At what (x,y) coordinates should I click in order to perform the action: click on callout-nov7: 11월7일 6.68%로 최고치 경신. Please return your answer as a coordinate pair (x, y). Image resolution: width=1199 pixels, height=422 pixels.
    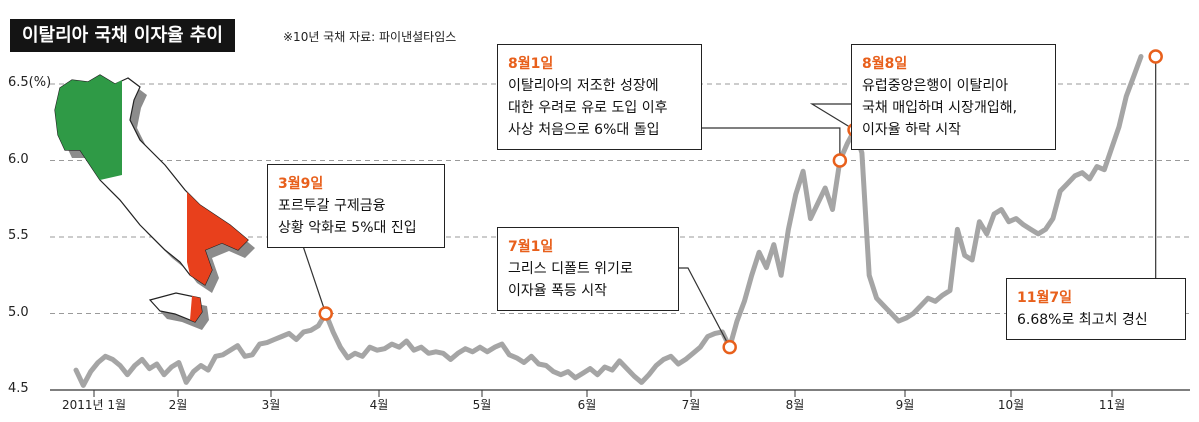
    Looking at the image, I should click on (1096, 309).